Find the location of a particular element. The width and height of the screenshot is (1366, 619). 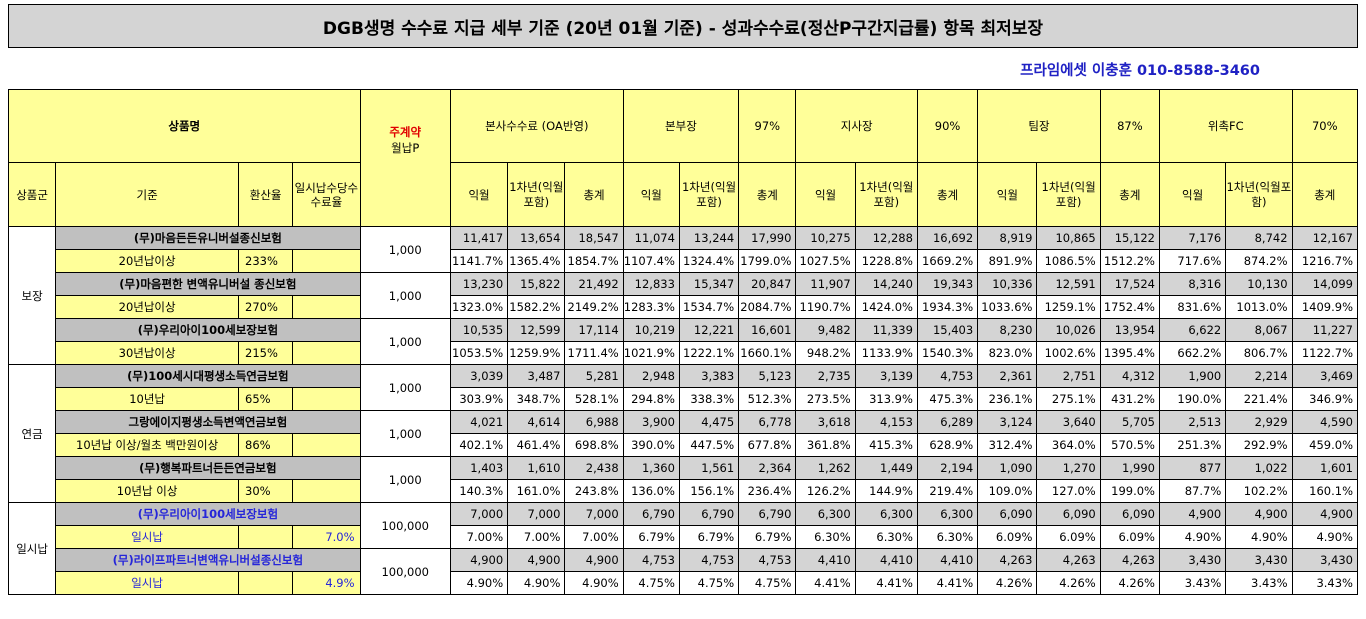

header-group: 상품군 is located at coordinates (32, 194).